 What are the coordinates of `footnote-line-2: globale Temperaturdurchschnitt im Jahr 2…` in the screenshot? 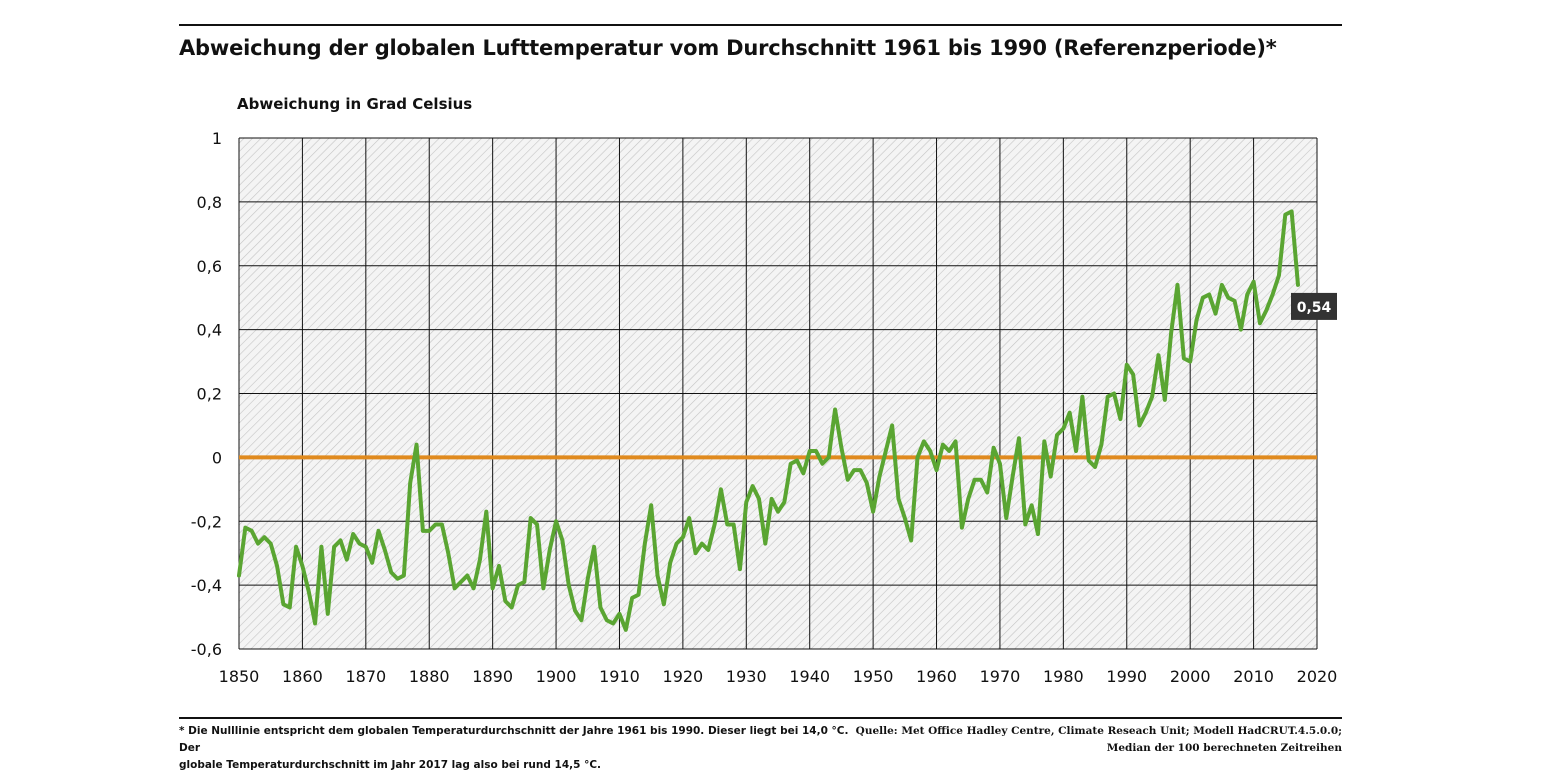 It's located at (390, 765).